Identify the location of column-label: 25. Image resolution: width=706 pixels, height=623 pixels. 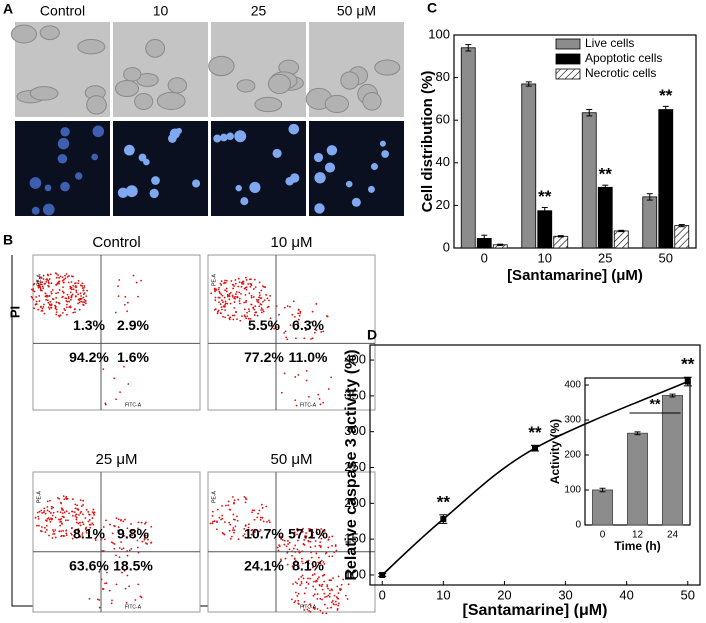
(259, 11).